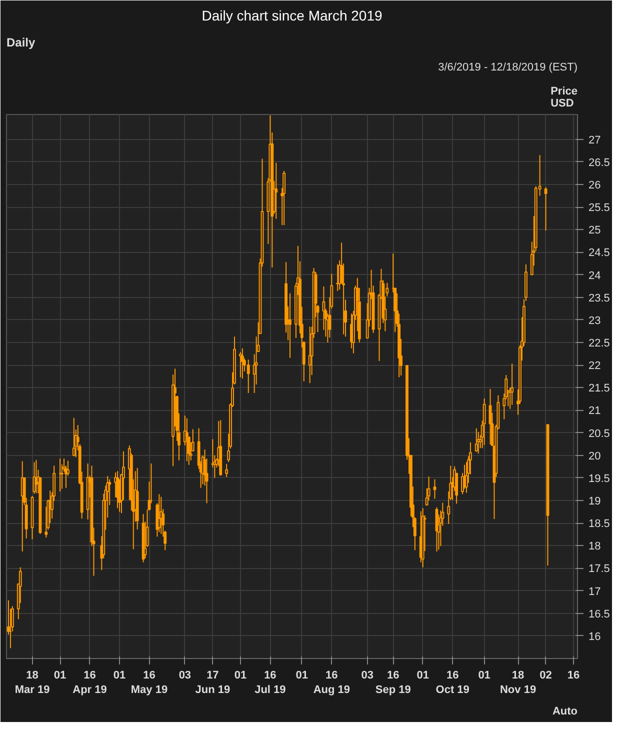  Describe the element at coordinates (331, 683) in the screenshot. I see `x-tick-label: 16 Aug 19` at that location.